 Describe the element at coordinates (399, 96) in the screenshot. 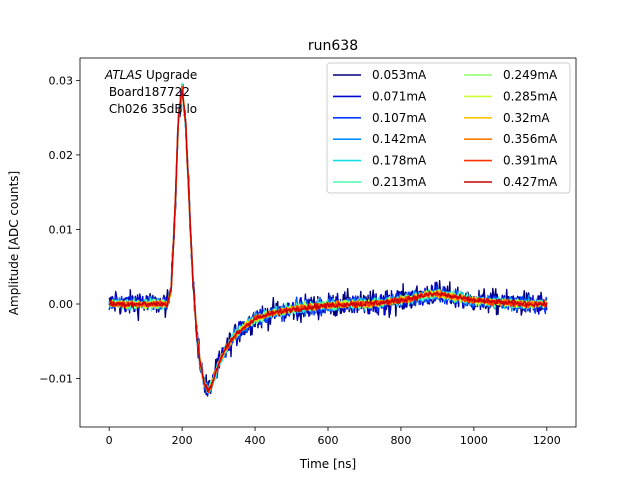

I see `legend-label: 0.071mA` at that location.